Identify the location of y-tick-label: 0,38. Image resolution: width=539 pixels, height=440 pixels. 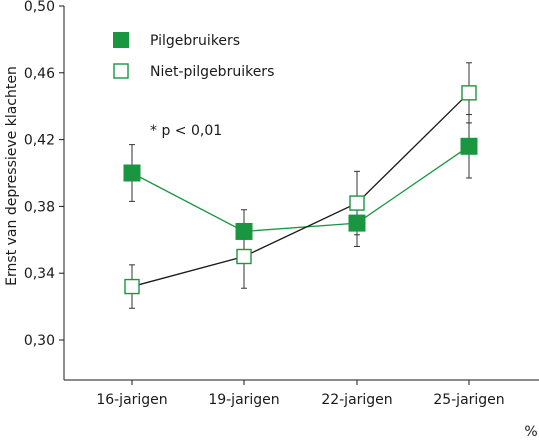
(39, 207).